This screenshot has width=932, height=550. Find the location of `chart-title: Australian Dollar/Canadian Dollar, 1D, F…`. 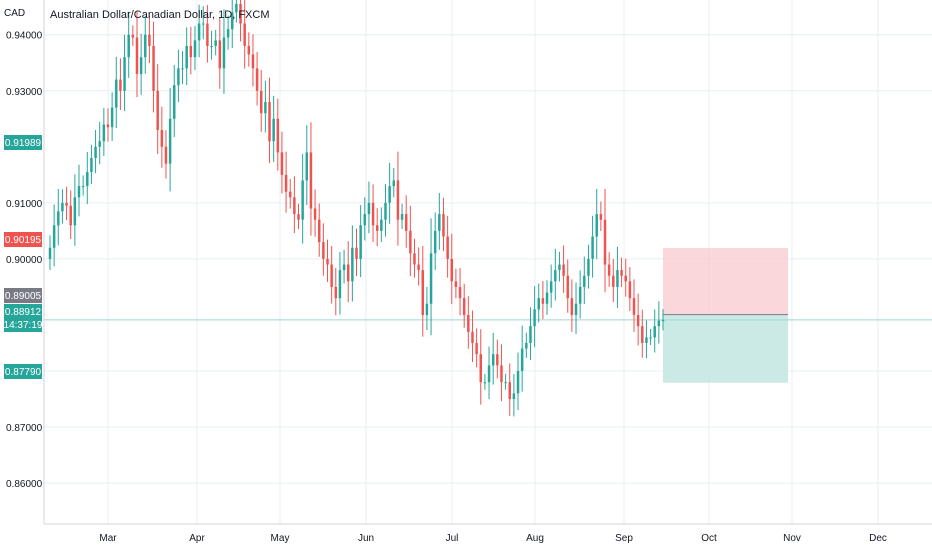

chart-title: Australian Dollar/Canadian Dollar, 1D, F… is located at coordinates (159, 15).